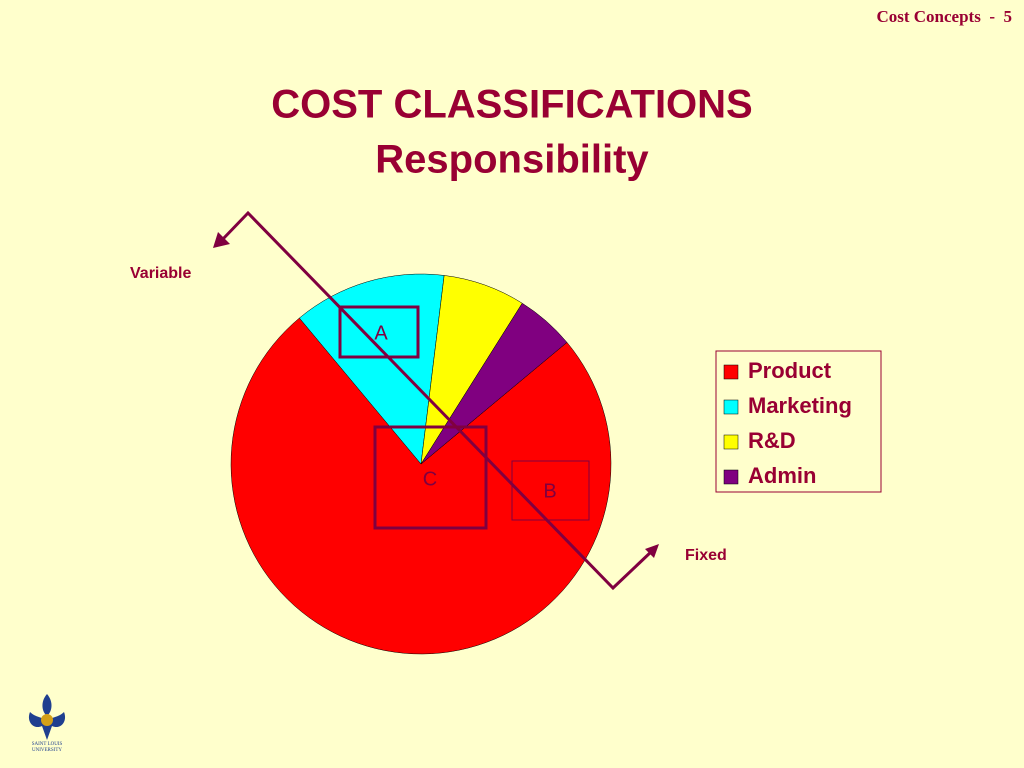 Image resolution: width=1024 pixels, height=768 pixels. What do you see at coordinates (512, 160) in the screenshot?
I see `chart-subtitle: Responsibility` at bounding box center [512, 160].